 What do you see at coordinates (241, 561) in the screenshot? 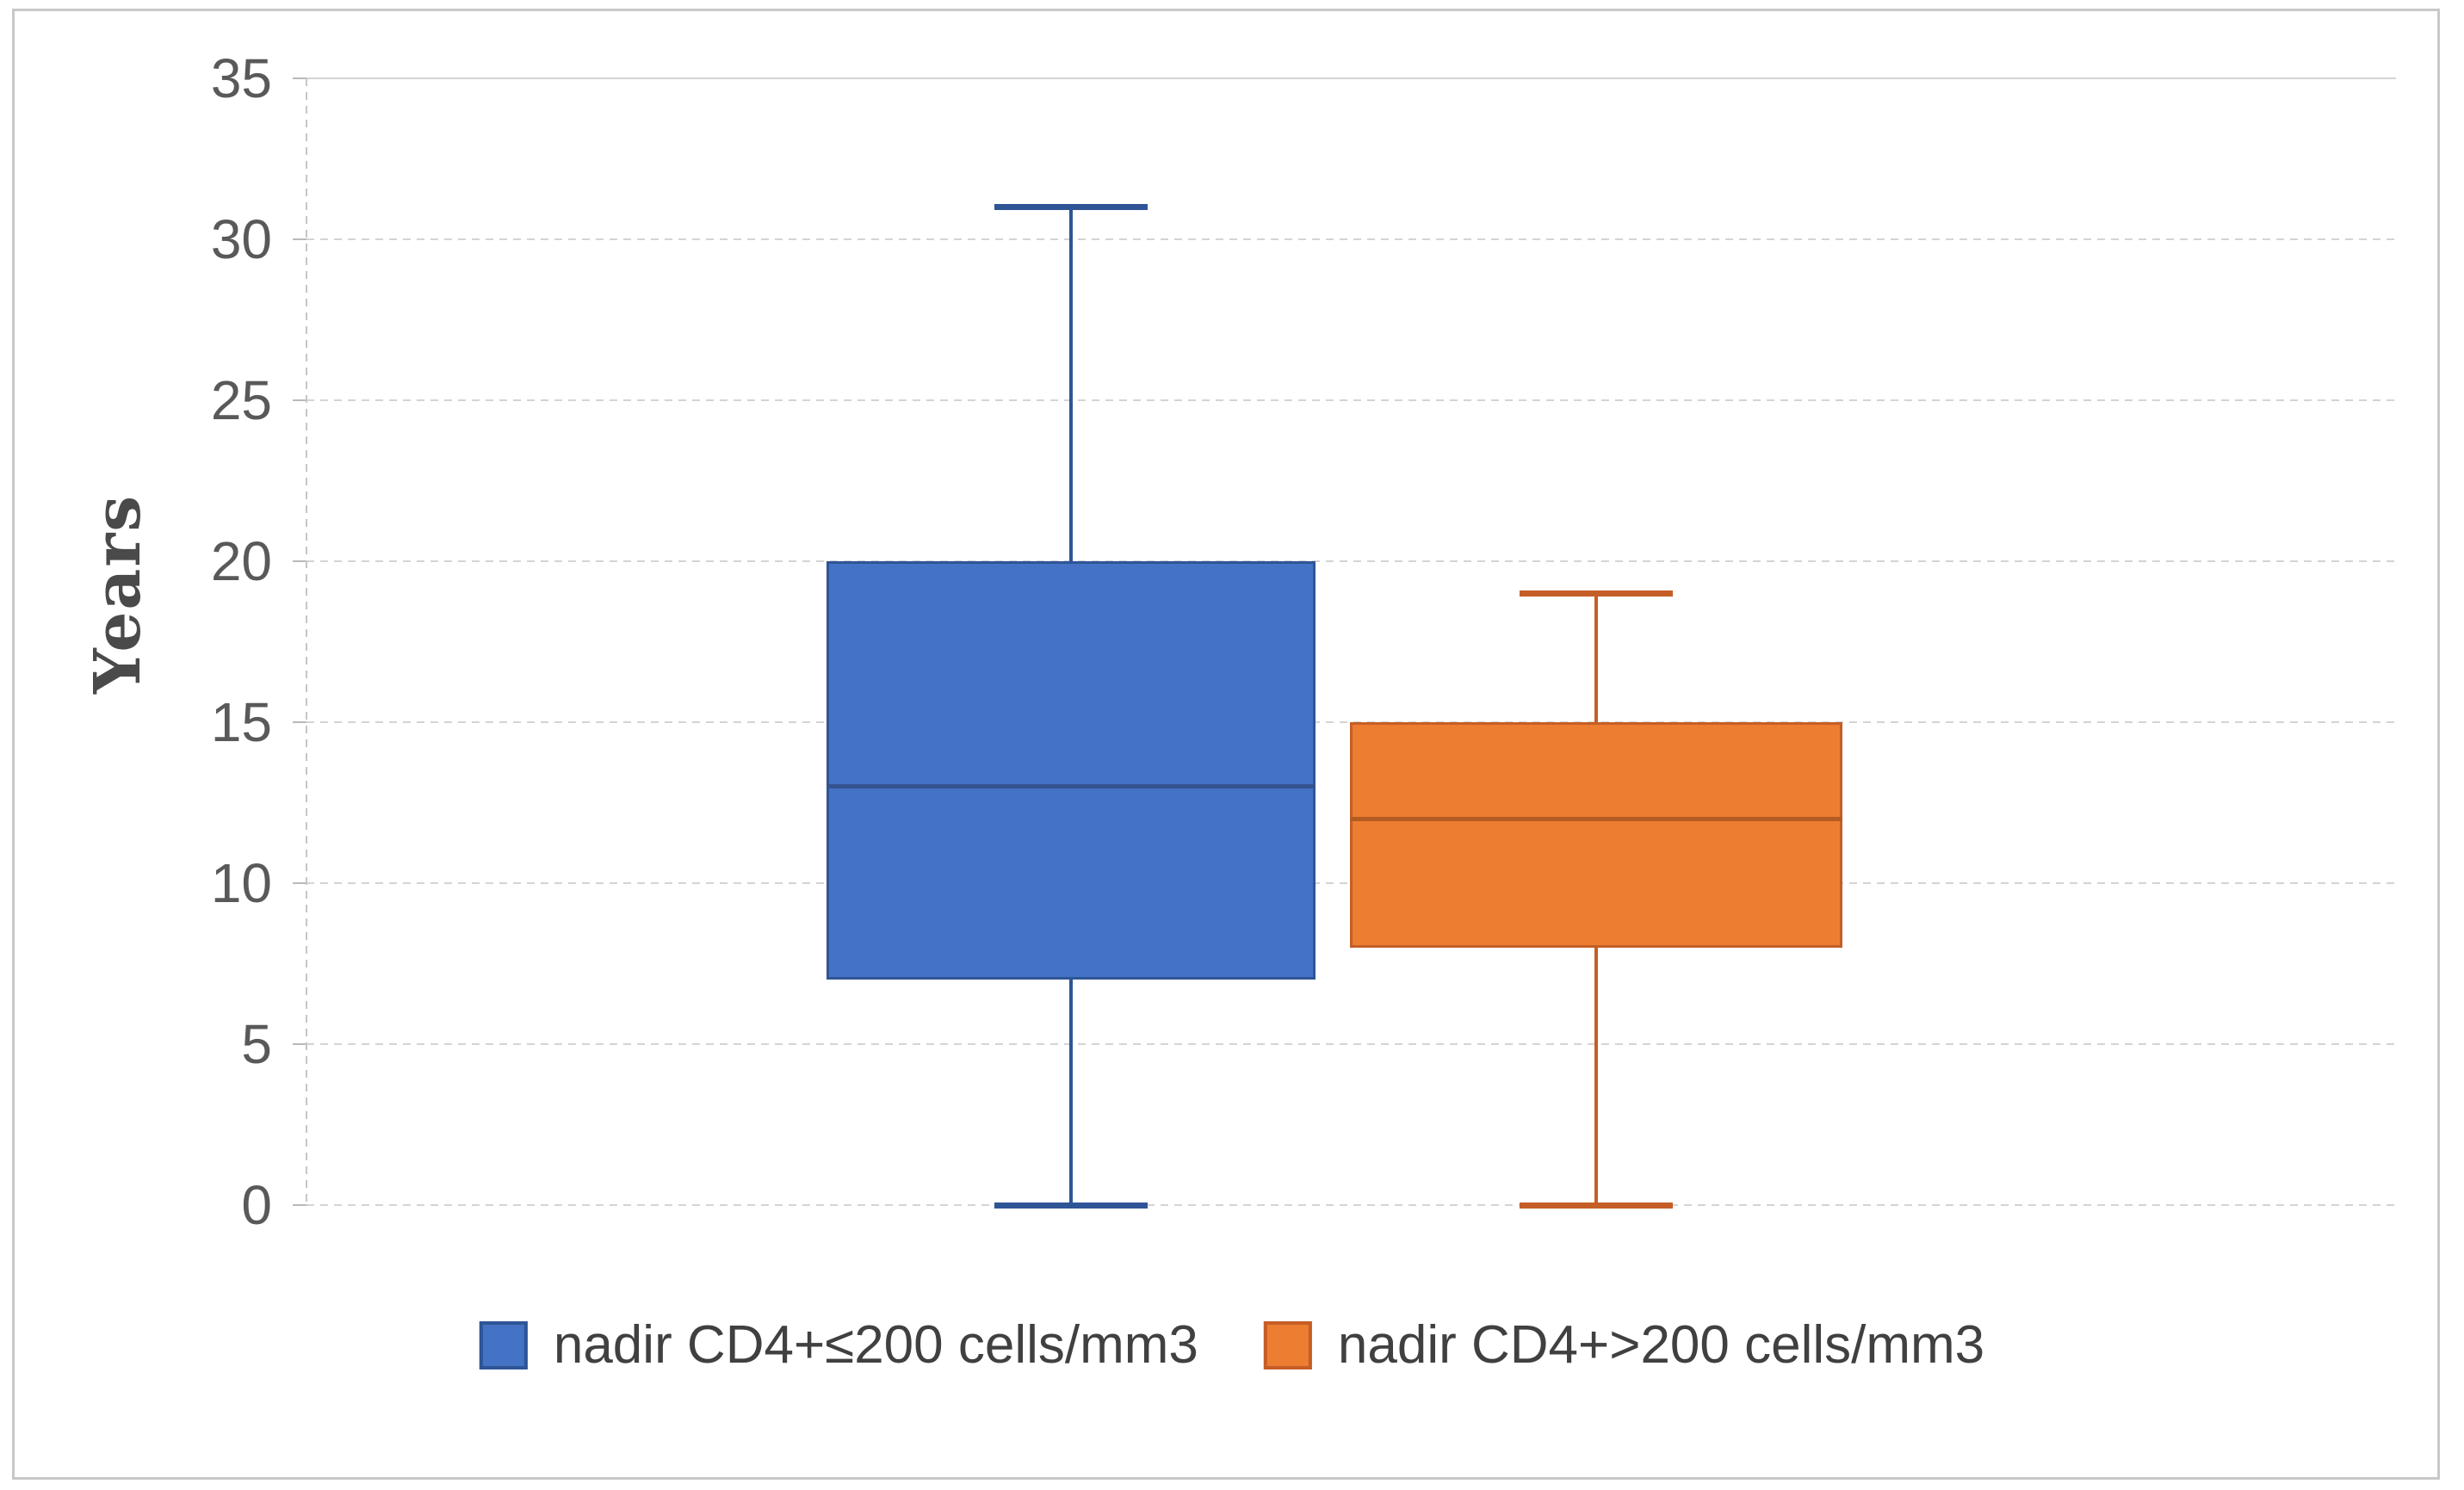
I see `y-tick-label-20: 20` at bounding box center [241, 561].